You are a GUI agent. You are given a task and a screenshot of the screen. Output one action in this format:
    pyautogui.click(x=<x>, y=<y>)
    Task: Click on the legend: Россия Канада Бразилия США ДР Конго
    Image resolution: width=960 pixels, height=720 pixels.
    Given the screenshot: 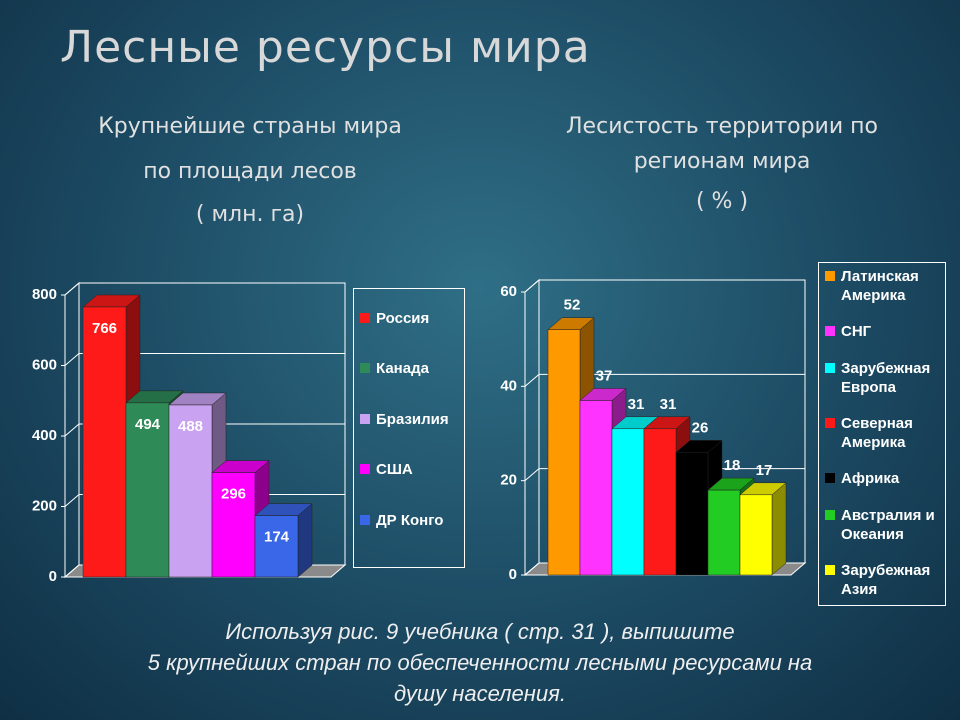 What is the action you would take?
    pyautogui.click(x=409, y=428)
    